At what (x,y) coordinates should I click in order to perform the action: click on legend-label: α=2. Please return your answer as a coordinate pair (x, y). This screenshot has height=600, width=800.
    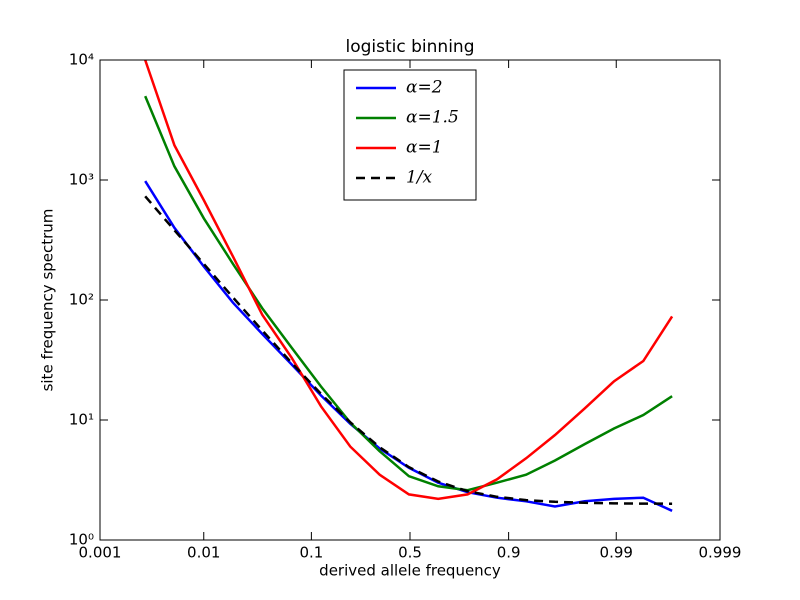
    Looking at the image, I should click on (424, 88).